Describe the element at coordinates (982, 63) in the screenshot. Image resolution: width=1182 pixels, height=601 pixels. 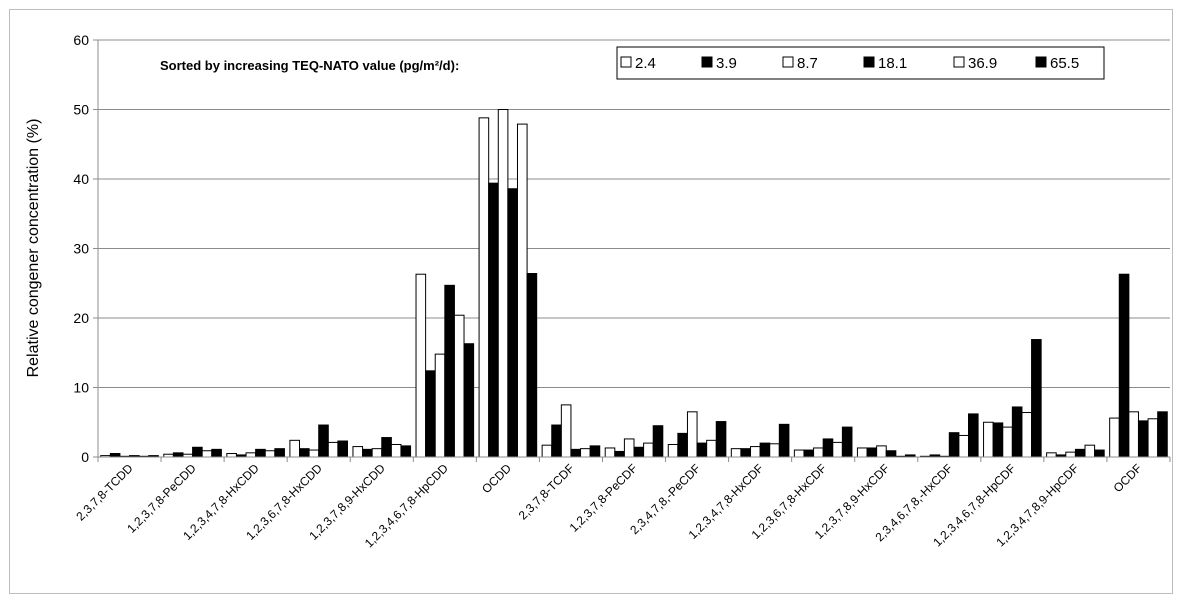
I see `legend-label: 36.9` at that location.